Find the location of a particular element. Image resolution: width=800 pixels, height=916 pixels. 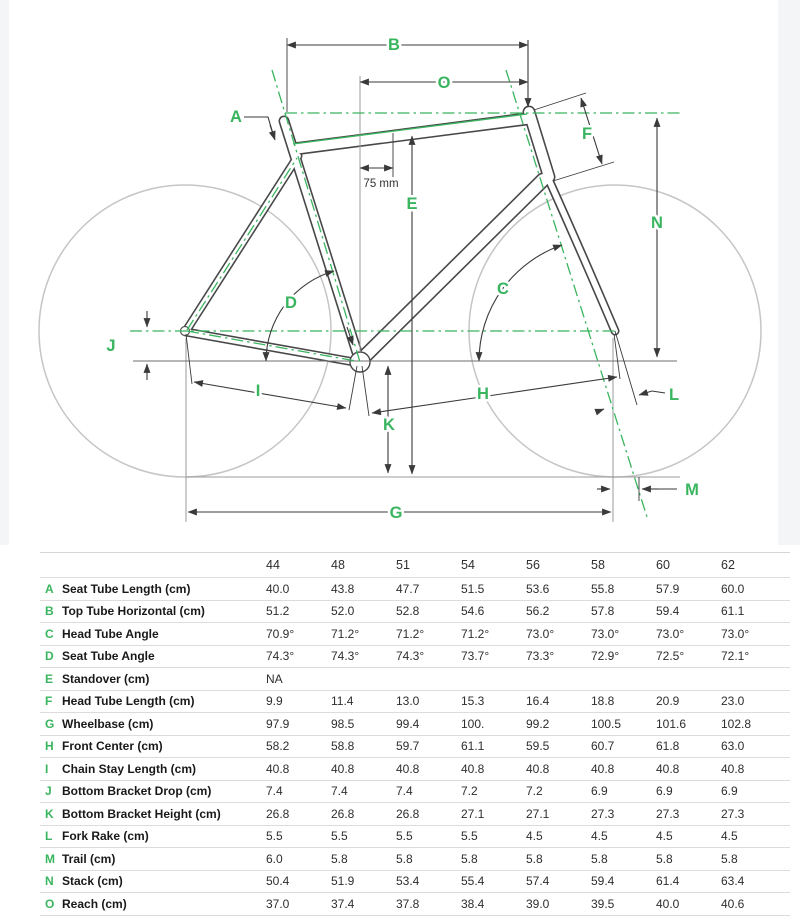

cell-value: 51.9 is located at coordinates (343, 881).